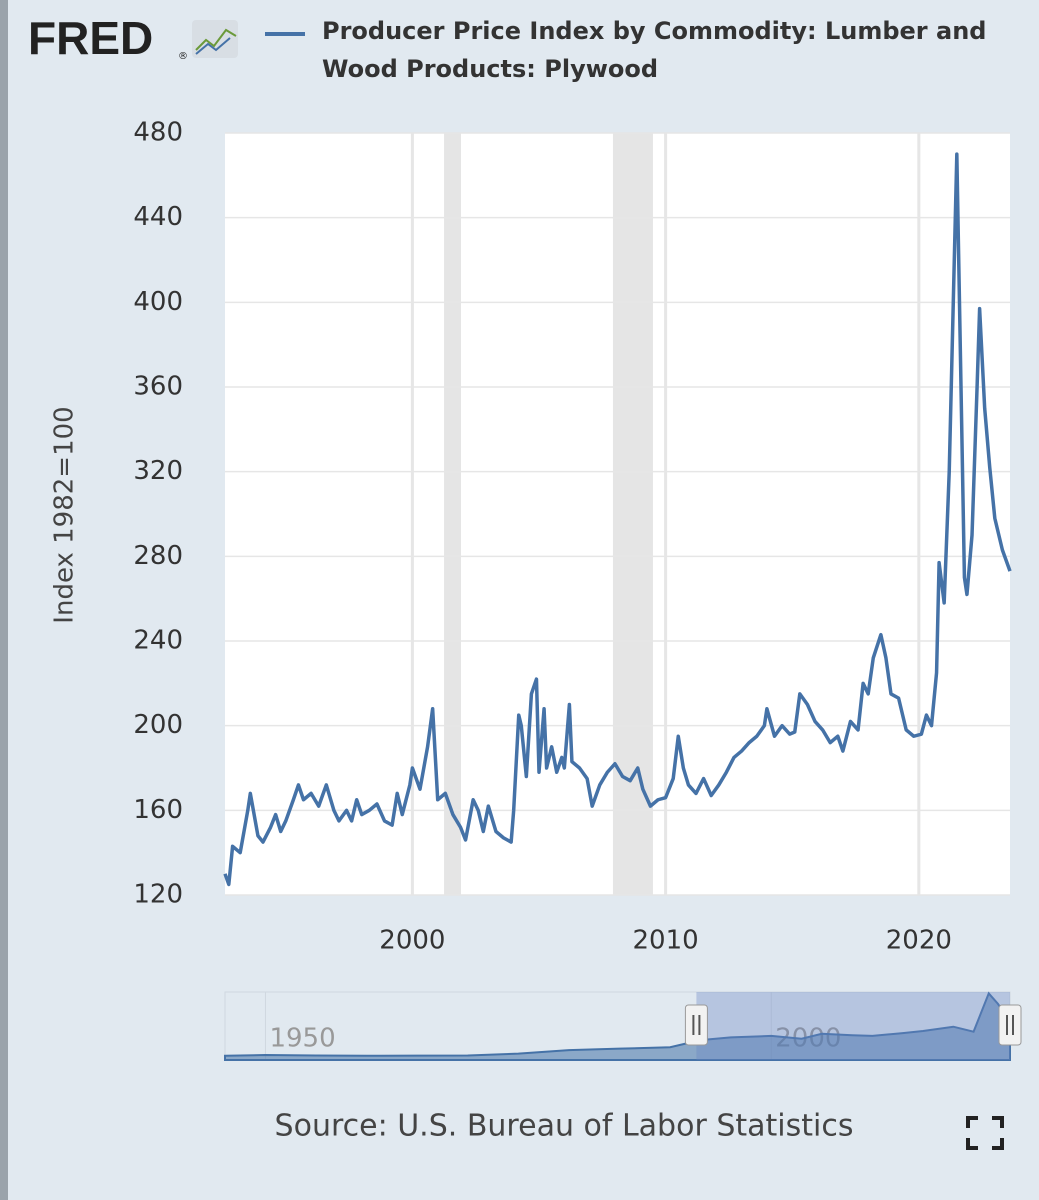 The width and height of the screenshot is (1039, 1200). What do you see at coordinates (158, 725) in the screenshot?
I see `y-tick-label: 200` at bounding box center [158, 725].